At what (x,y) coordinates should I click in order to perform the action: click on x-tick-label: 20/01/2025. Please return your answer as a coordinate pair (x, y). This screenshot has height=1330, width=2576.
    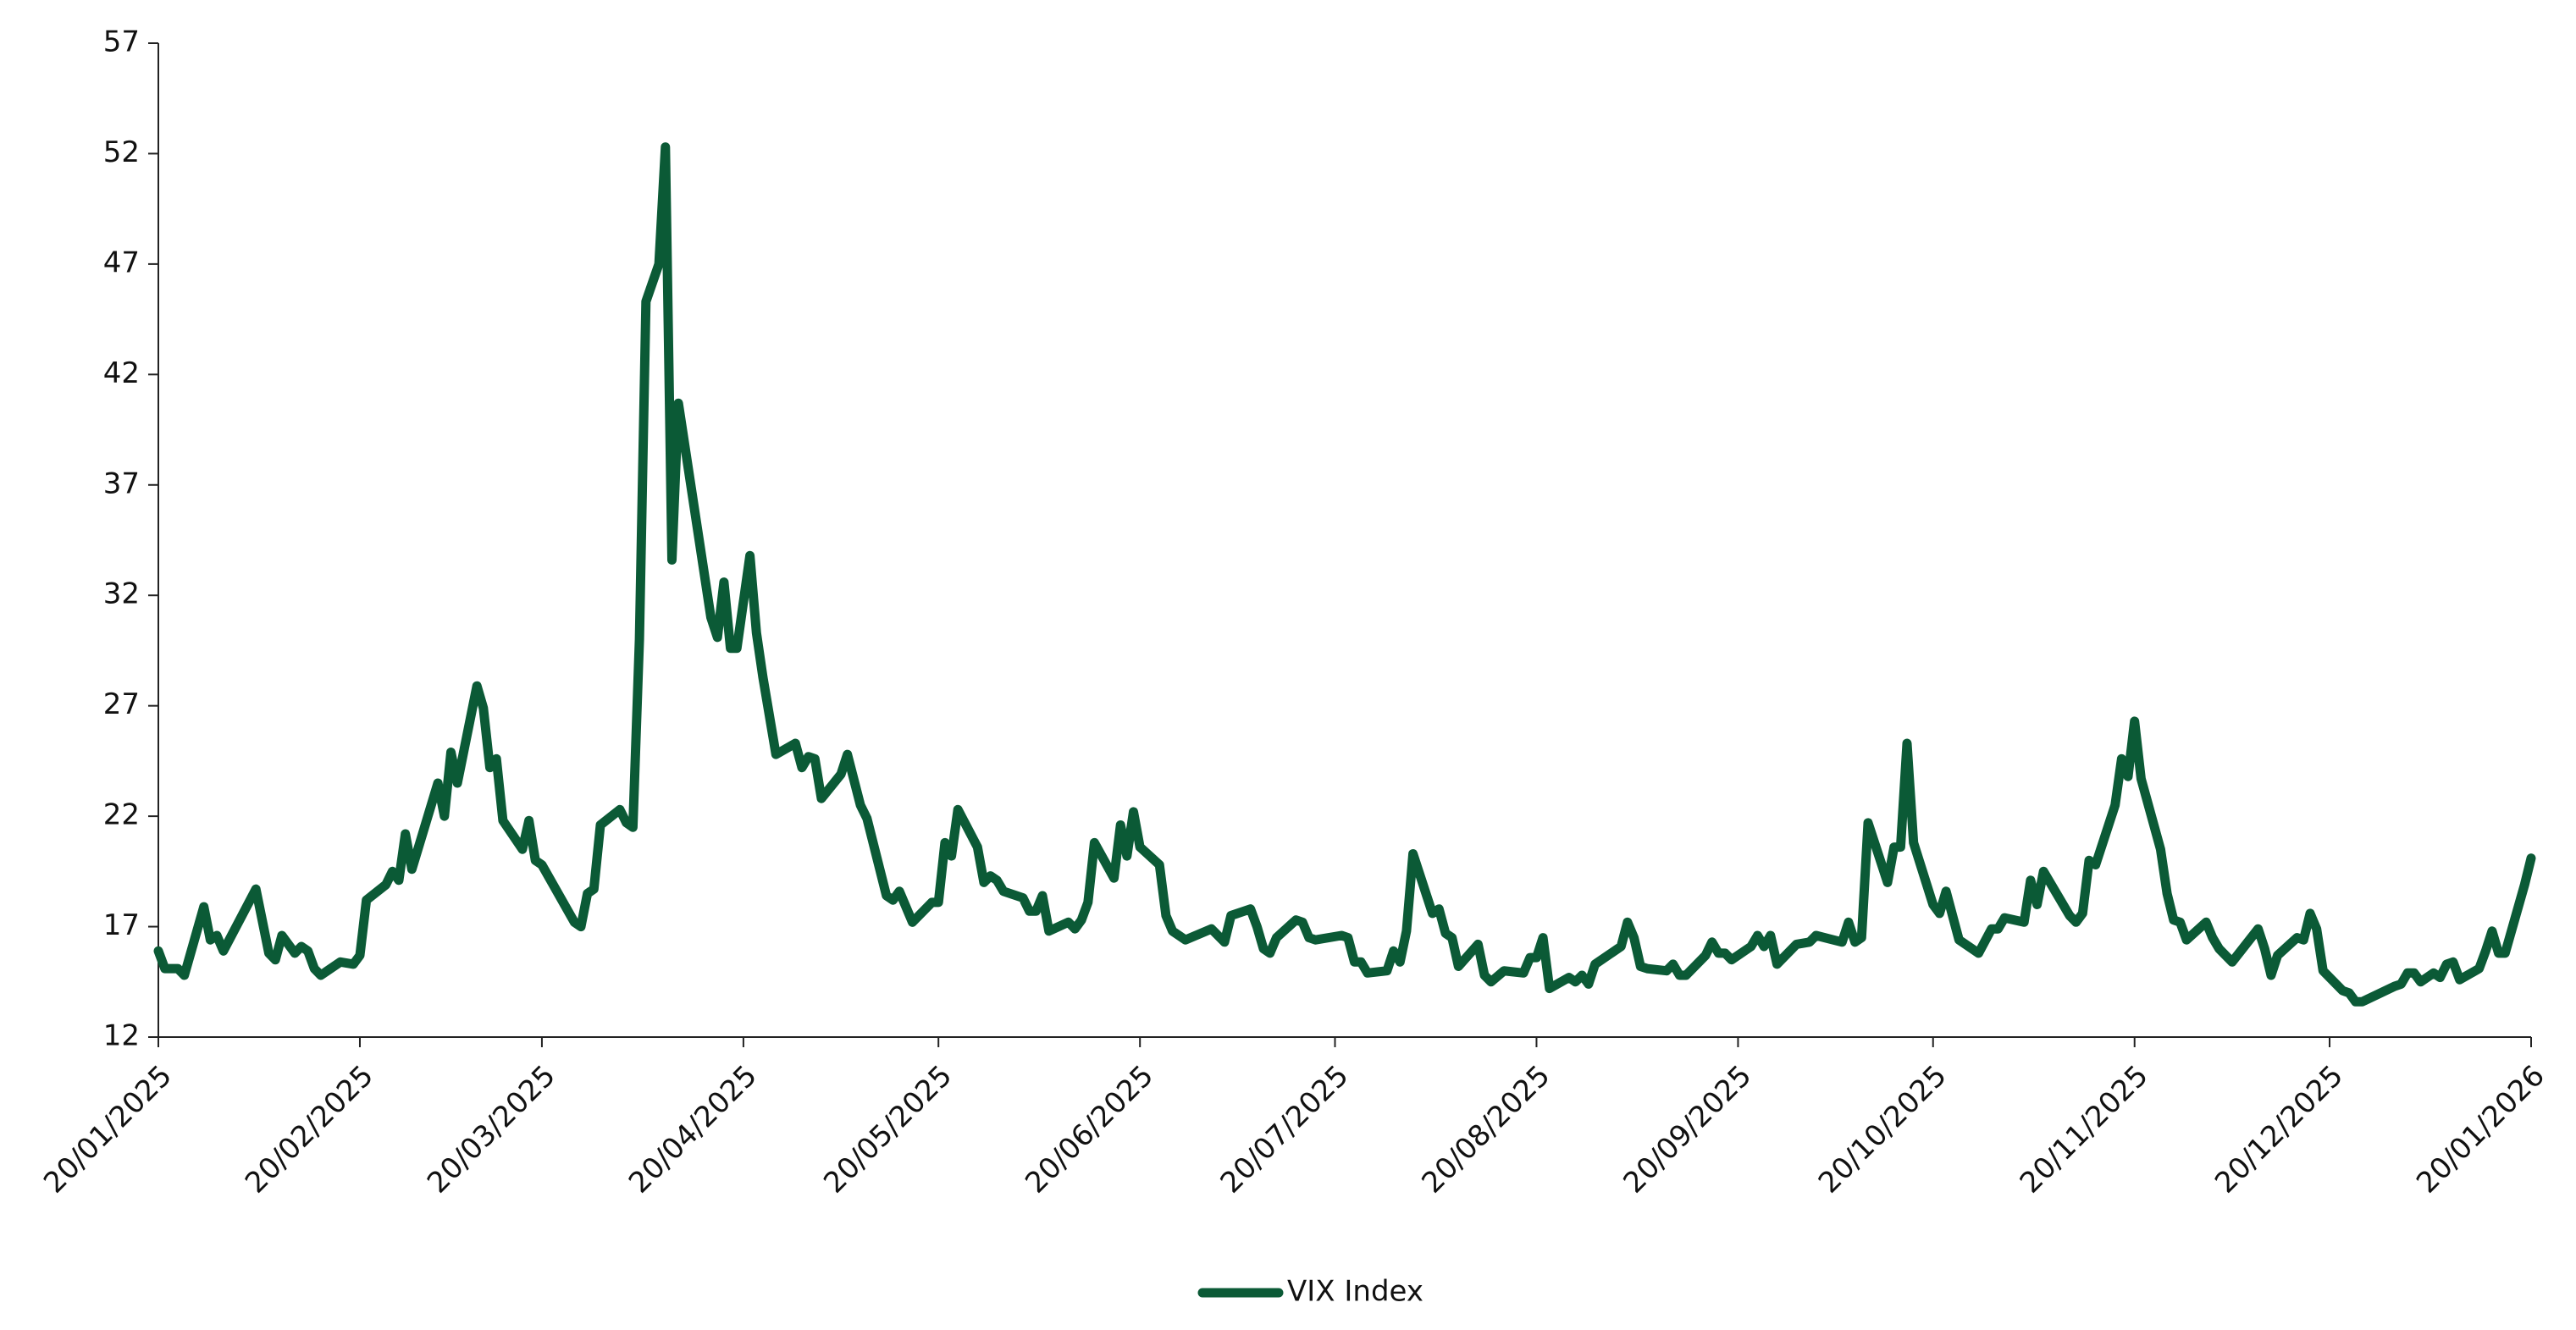
    Looking at the image, I should click on (108, 1129).